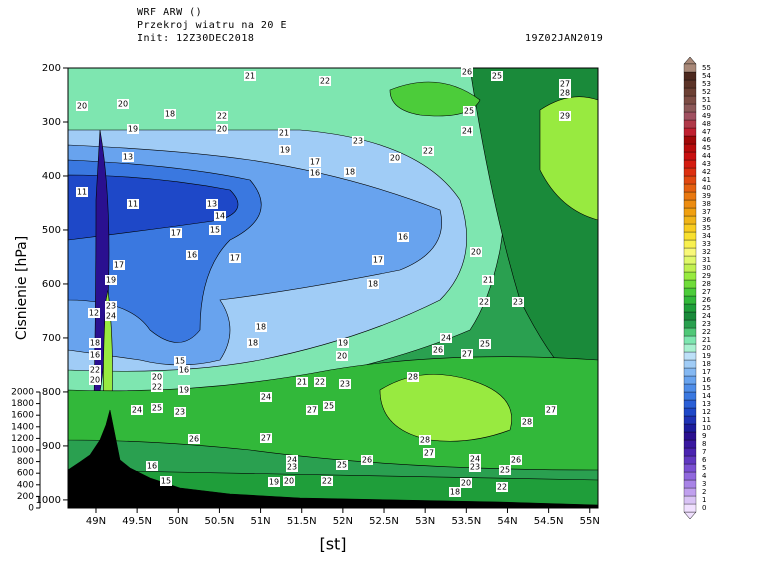 Image resolution: width=768 pixels, height=576 pixels. I want to click on y-tick-label: 200, so click(51, 68).